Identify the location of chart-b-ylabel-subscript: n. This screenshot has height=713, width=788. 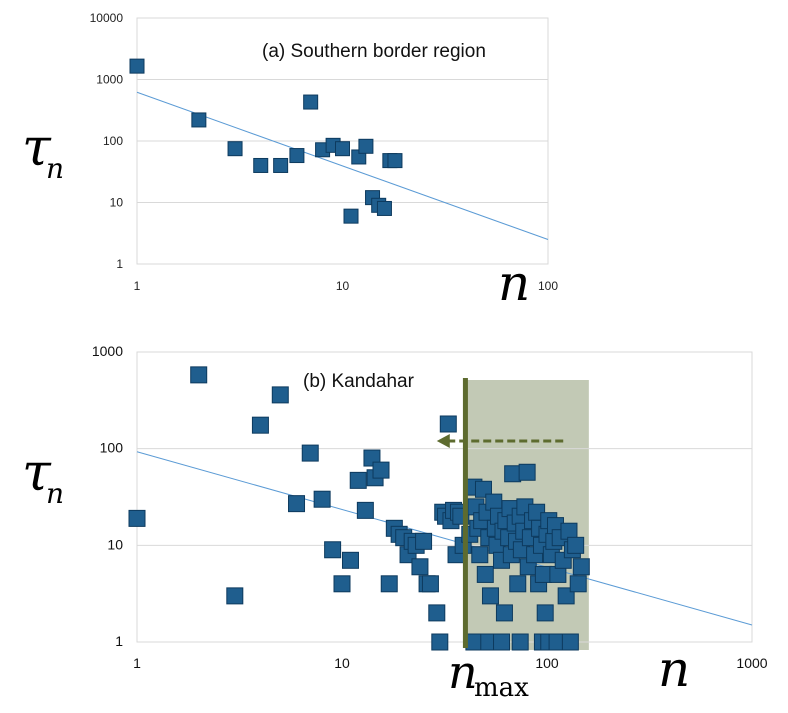
(55, 493).